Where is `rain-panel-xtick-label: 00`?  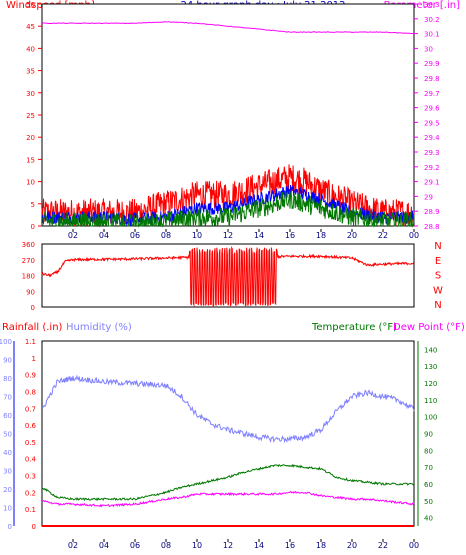
rain-panel-xtick-label: 00 is located at coordinates (414, 545).